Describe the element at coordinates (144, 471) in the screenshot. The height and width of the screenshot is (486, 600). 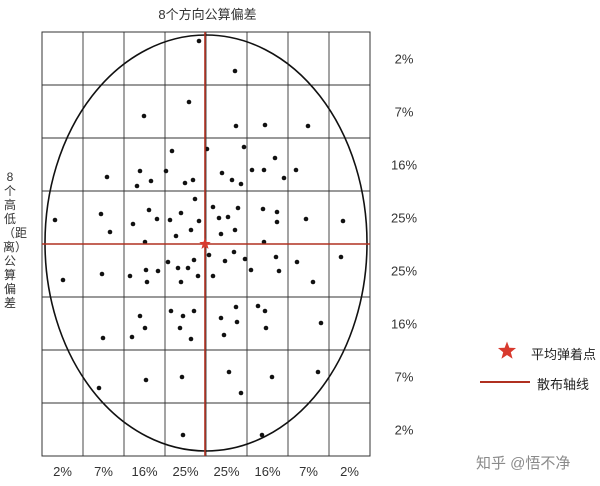
I see `column-percent-label: 16%` at that location.